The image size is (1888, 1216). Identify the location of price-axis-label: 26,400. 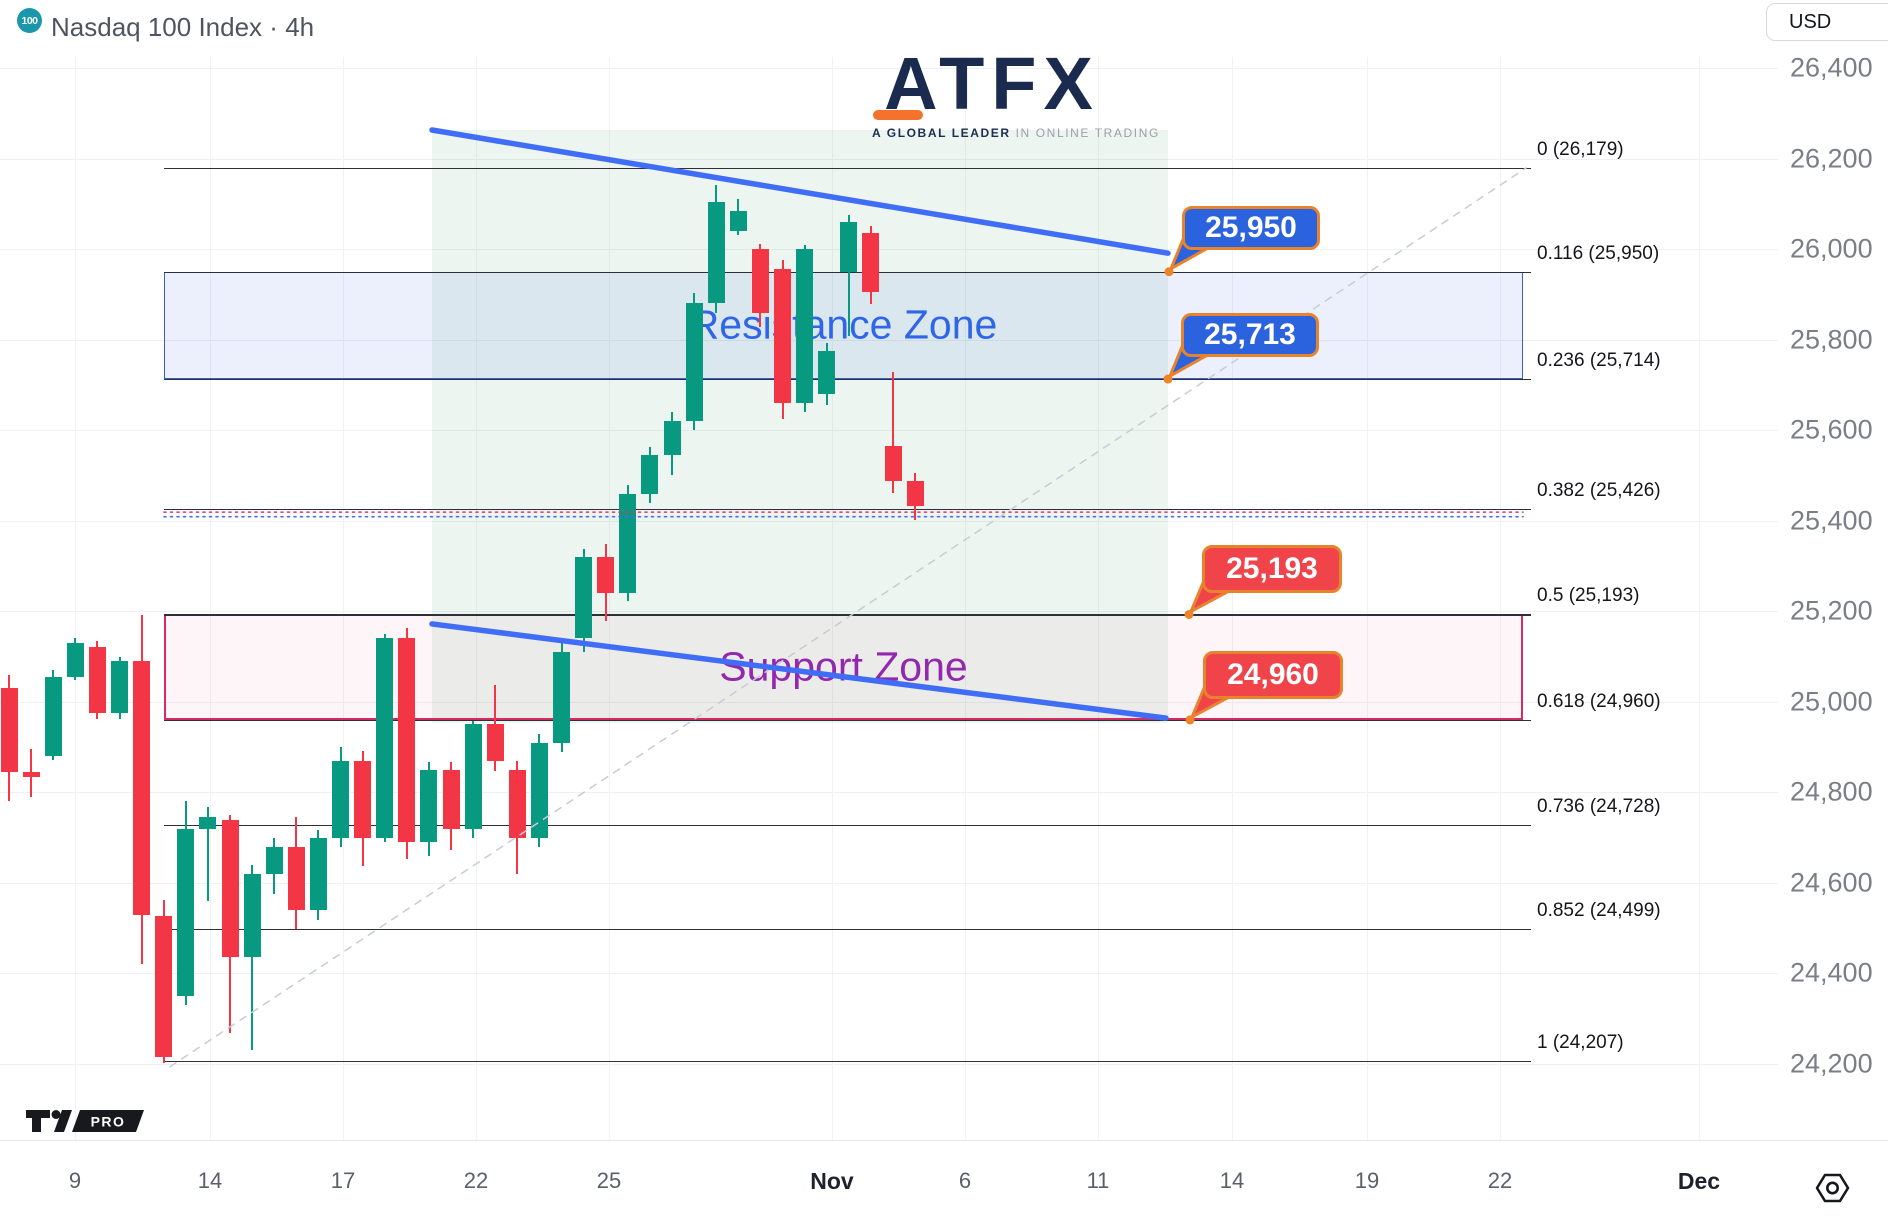
(1831, 67).